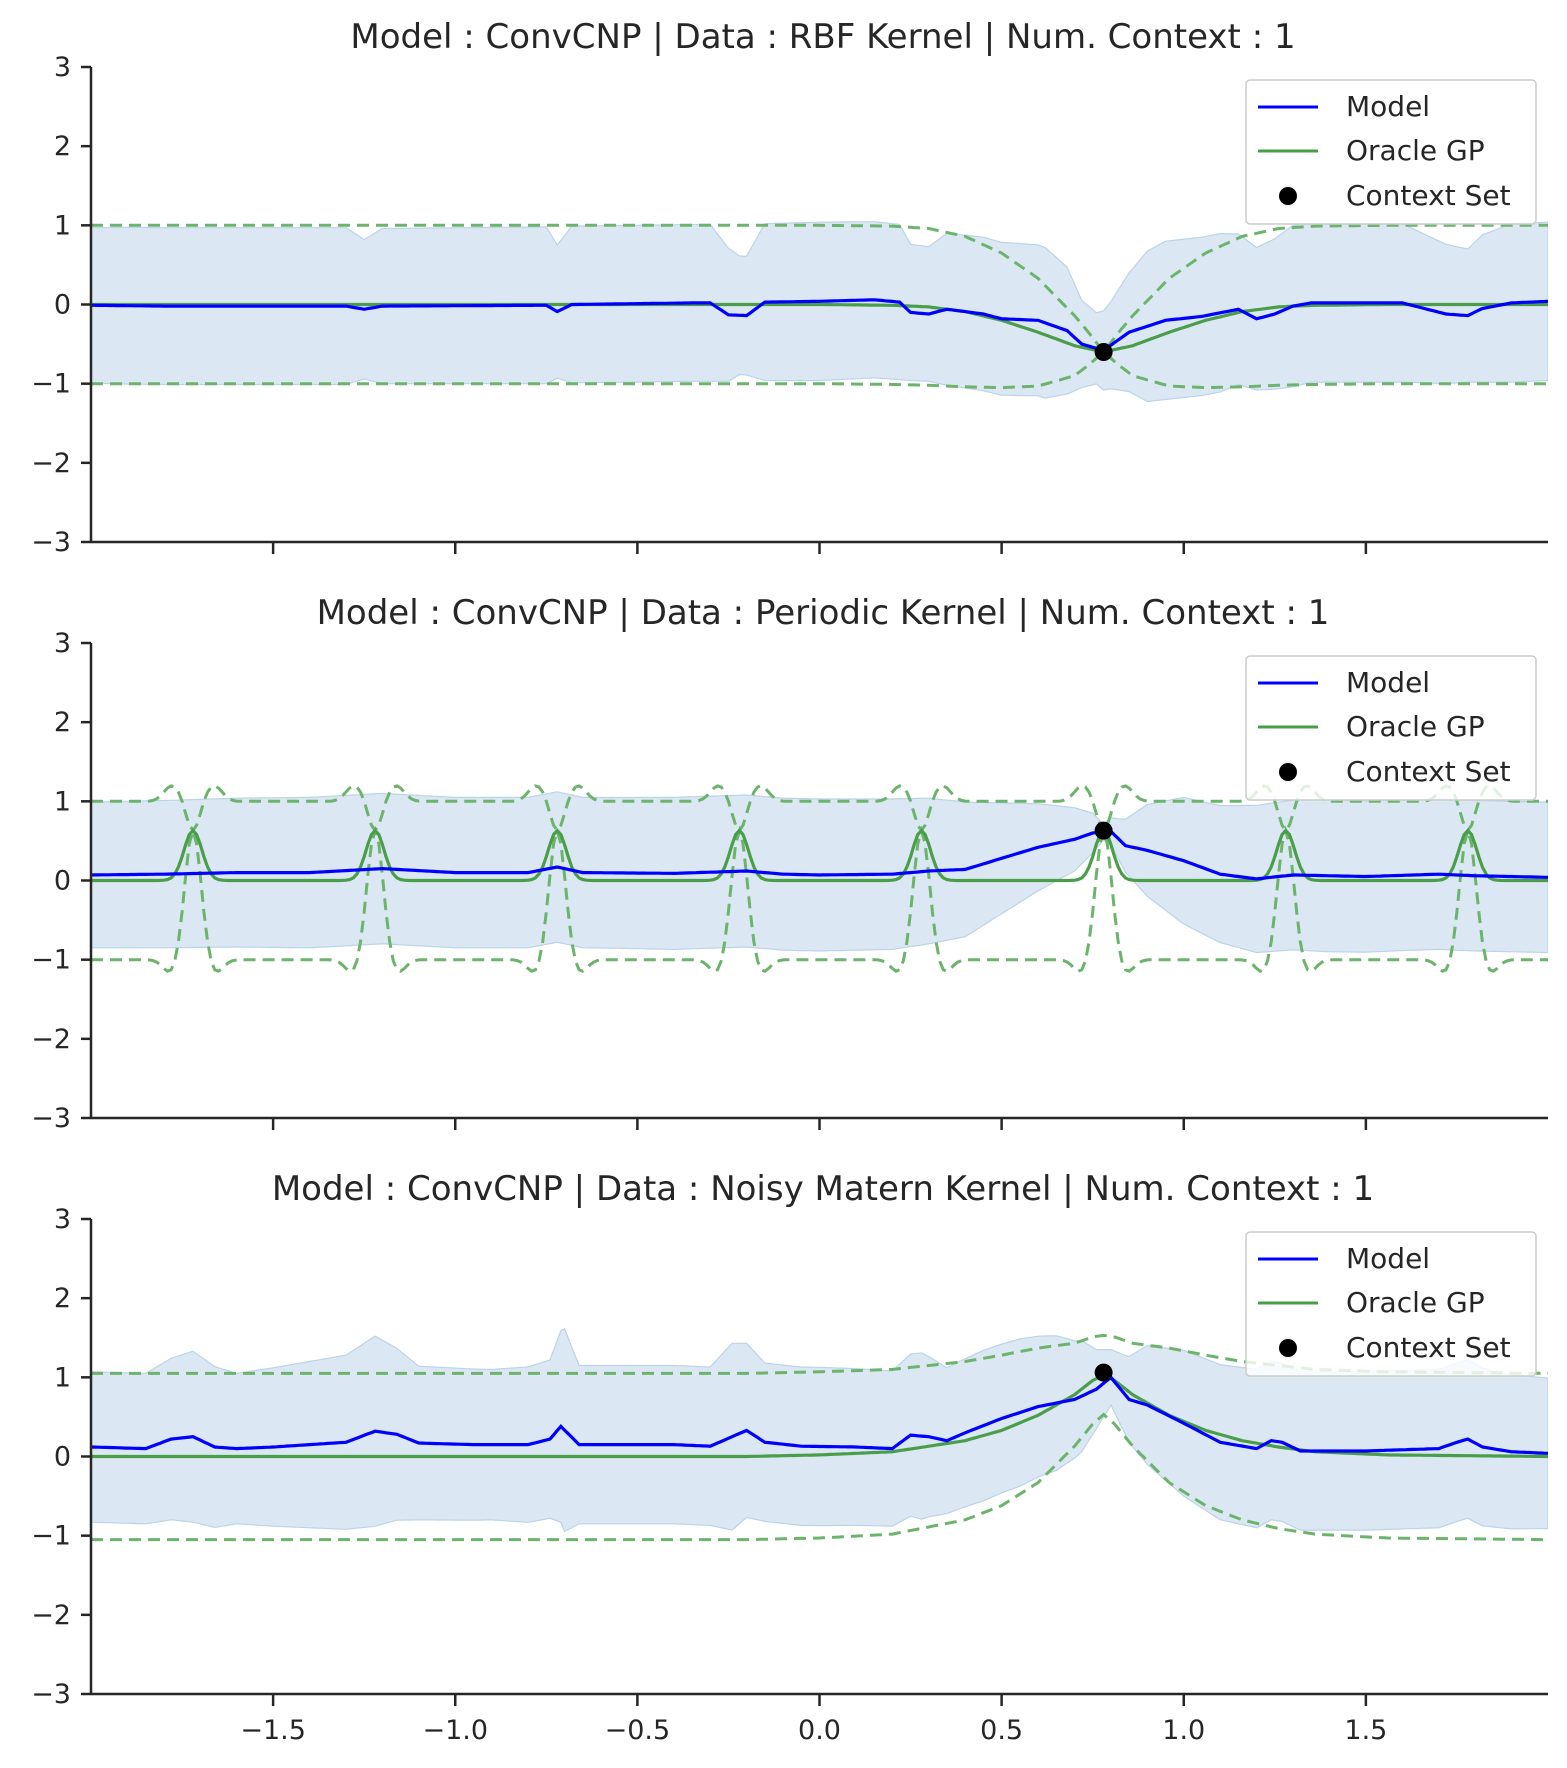 The image size is (1567, 1768). What do you see at coordinates (1365, 1730) in the screenshot?
I see `x-tick-label: 1.5` at bounding box center [1365, 1730].